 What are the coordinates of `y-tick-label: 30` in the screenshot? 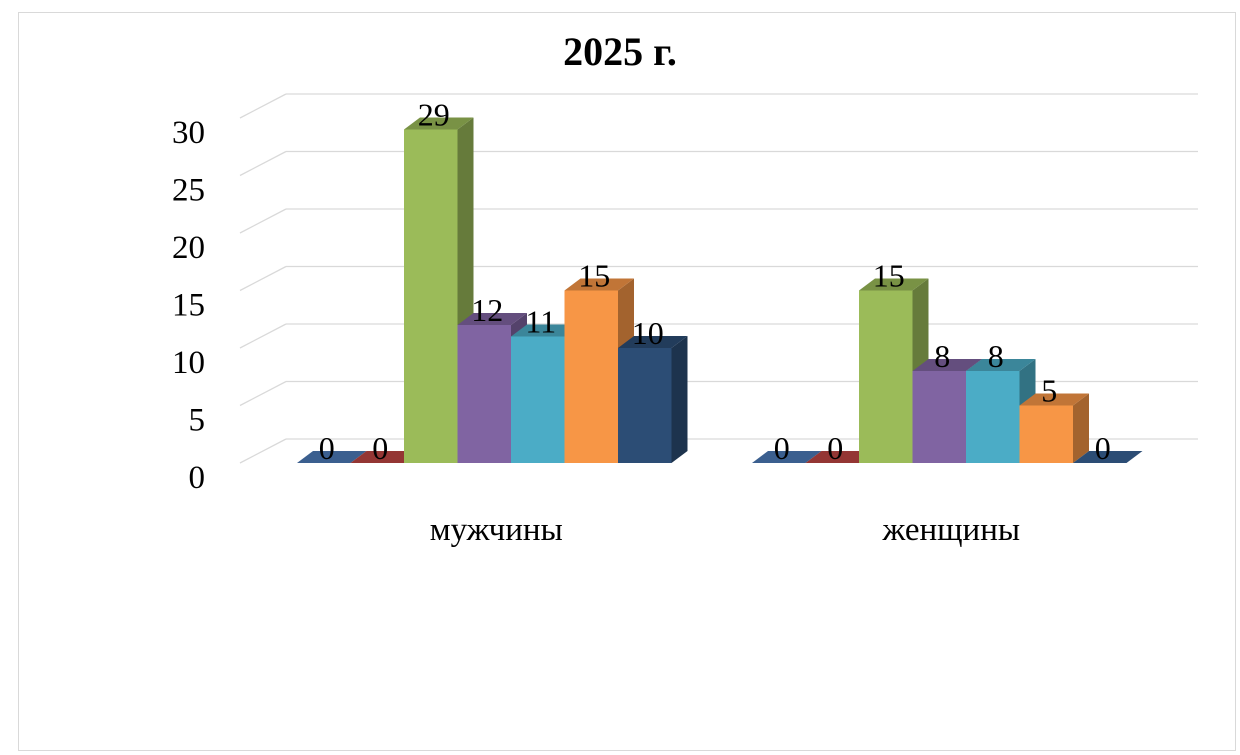 It's located at (188, 133).